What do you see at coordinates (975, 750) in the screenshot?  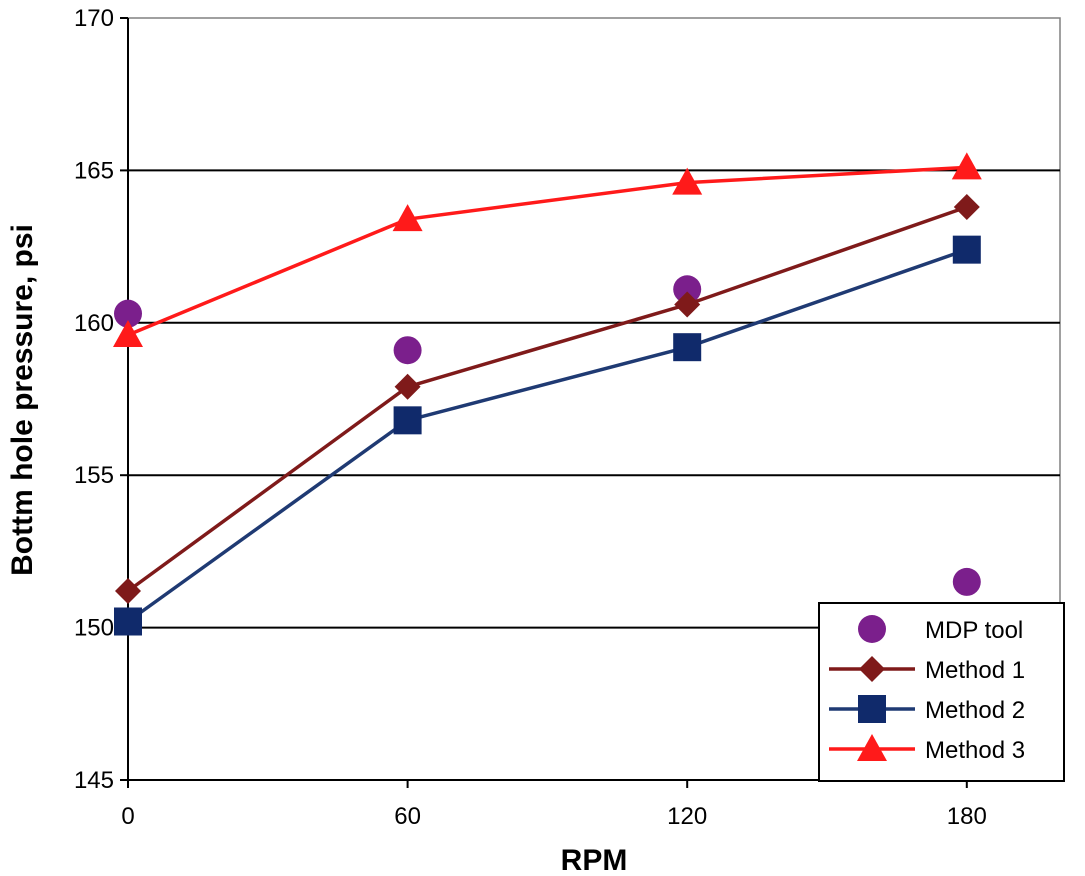 I see `legend-label: Method 3` at bounding box center [975, 750].